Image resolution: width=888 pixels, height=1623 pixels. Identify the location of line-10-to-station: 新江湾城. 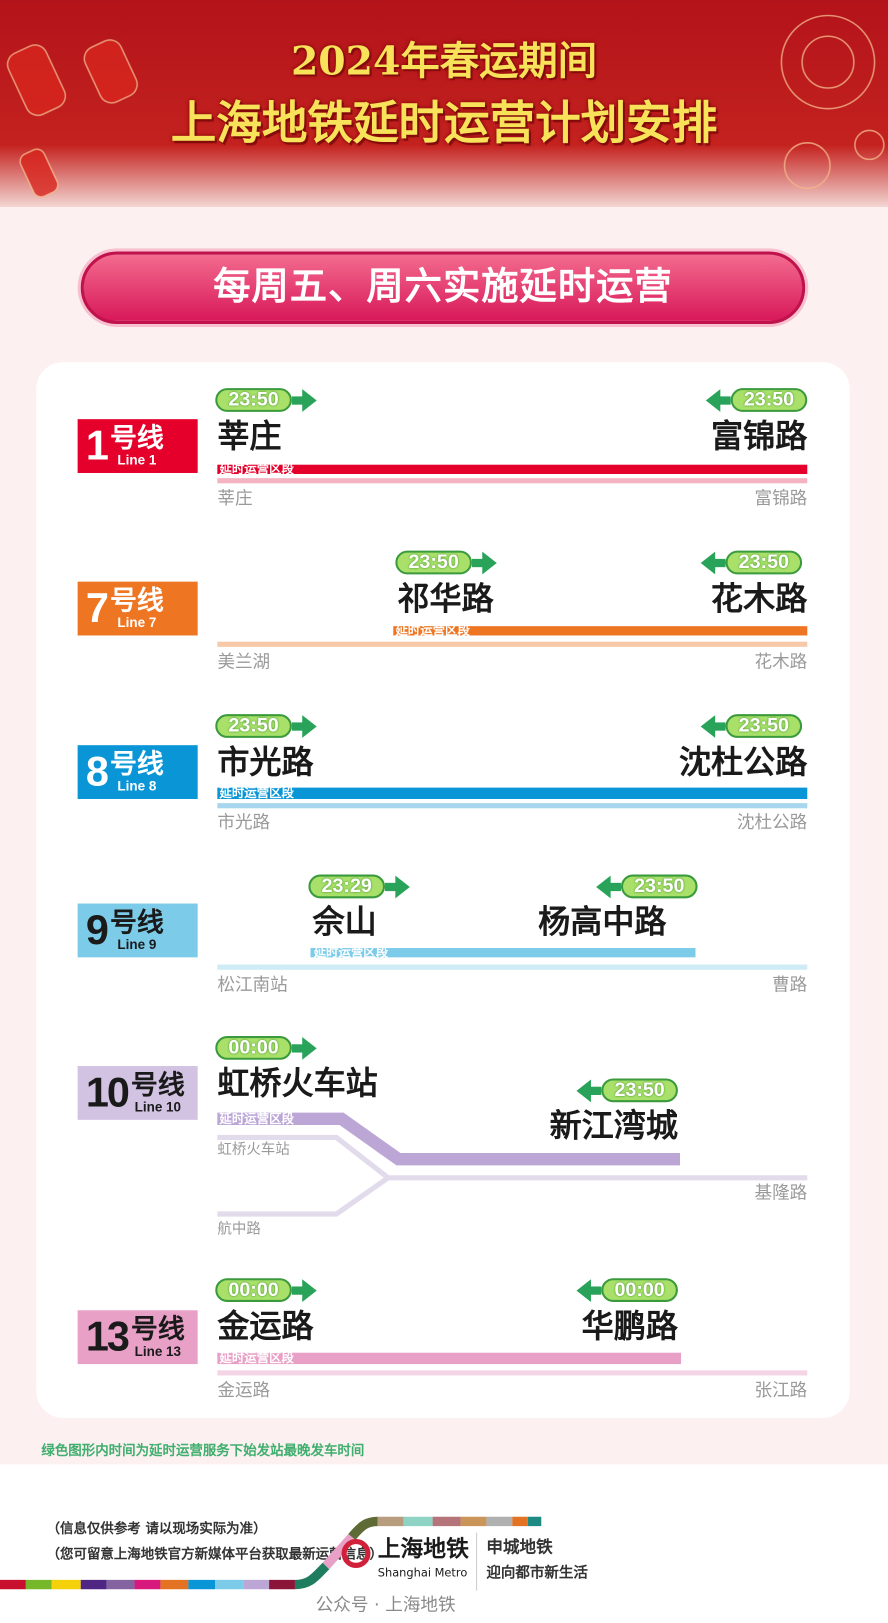
(613, 1126).